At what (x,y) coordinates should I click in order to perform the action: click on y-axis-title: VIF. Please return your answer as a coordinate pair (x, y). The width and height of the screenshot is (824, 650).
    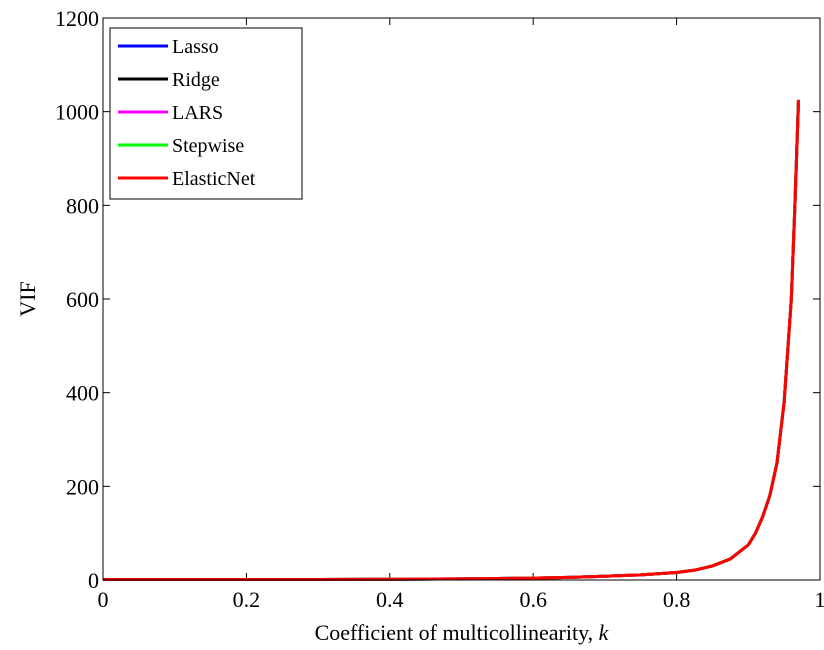
    Looking at the image, I should click on (27, 298).